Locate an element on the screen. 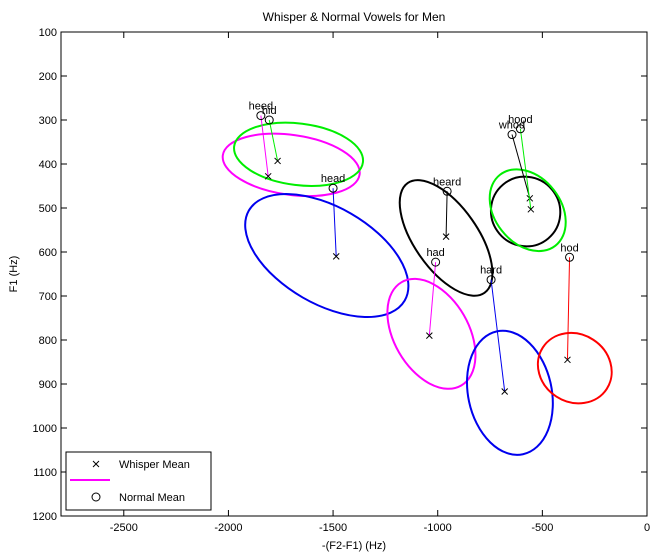 This screenshot has width=650, height=553. connector-hood is located at coordinates (525, 169).